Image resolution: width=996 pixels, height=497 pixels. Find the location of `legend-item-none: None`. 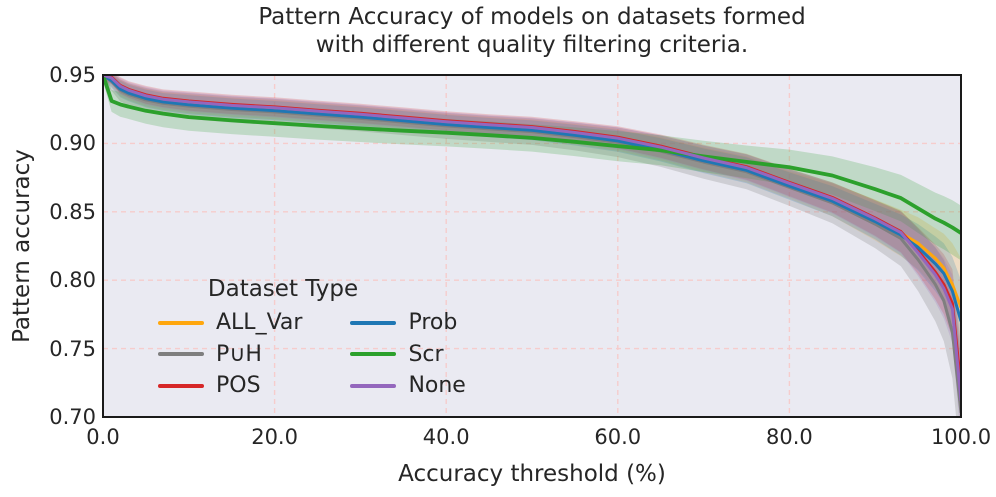

legend-item-none: None is located at coordinates (408, 386).